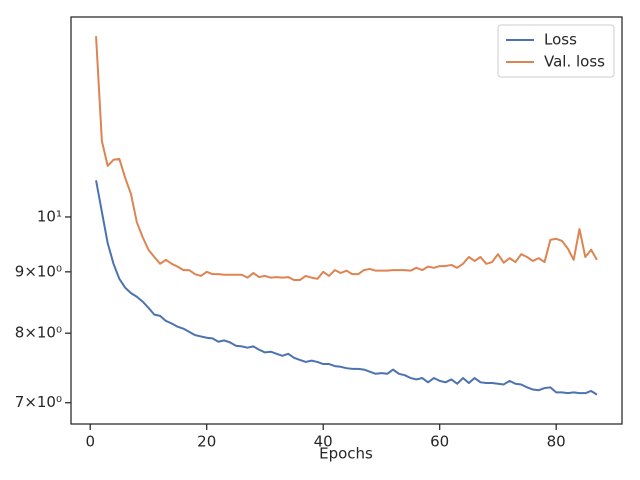 The height and width of the screenshot is (480, 640). I want to click on legend-label: Val. loss, so click(574, 62).